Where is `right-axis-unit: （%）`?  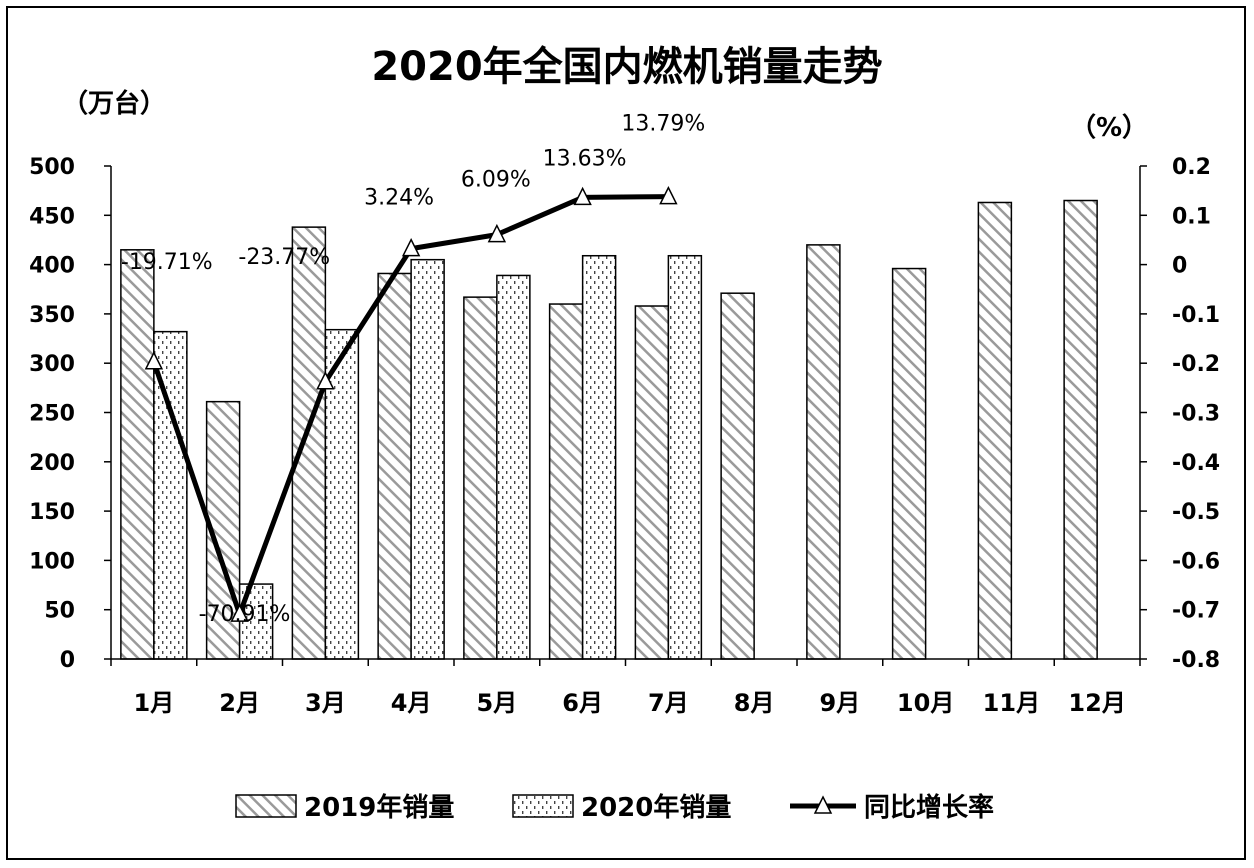 right-axis-unit: （%） is located at coordinates (1109, 128).